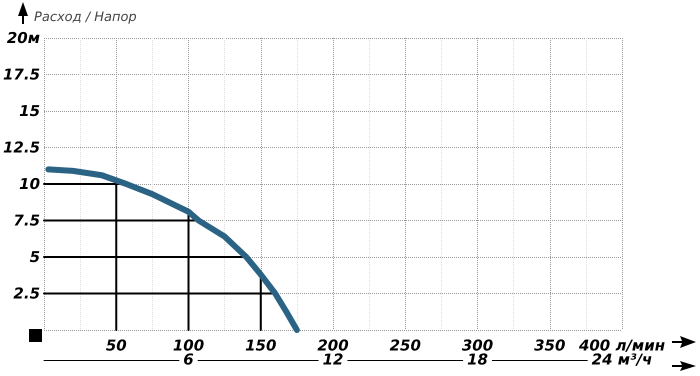 The width and height of the screenshot is (700, 376). Describe the element at coordinates (23, 38) in the screenshot. I see `y-tick-label: 20м` at that location.